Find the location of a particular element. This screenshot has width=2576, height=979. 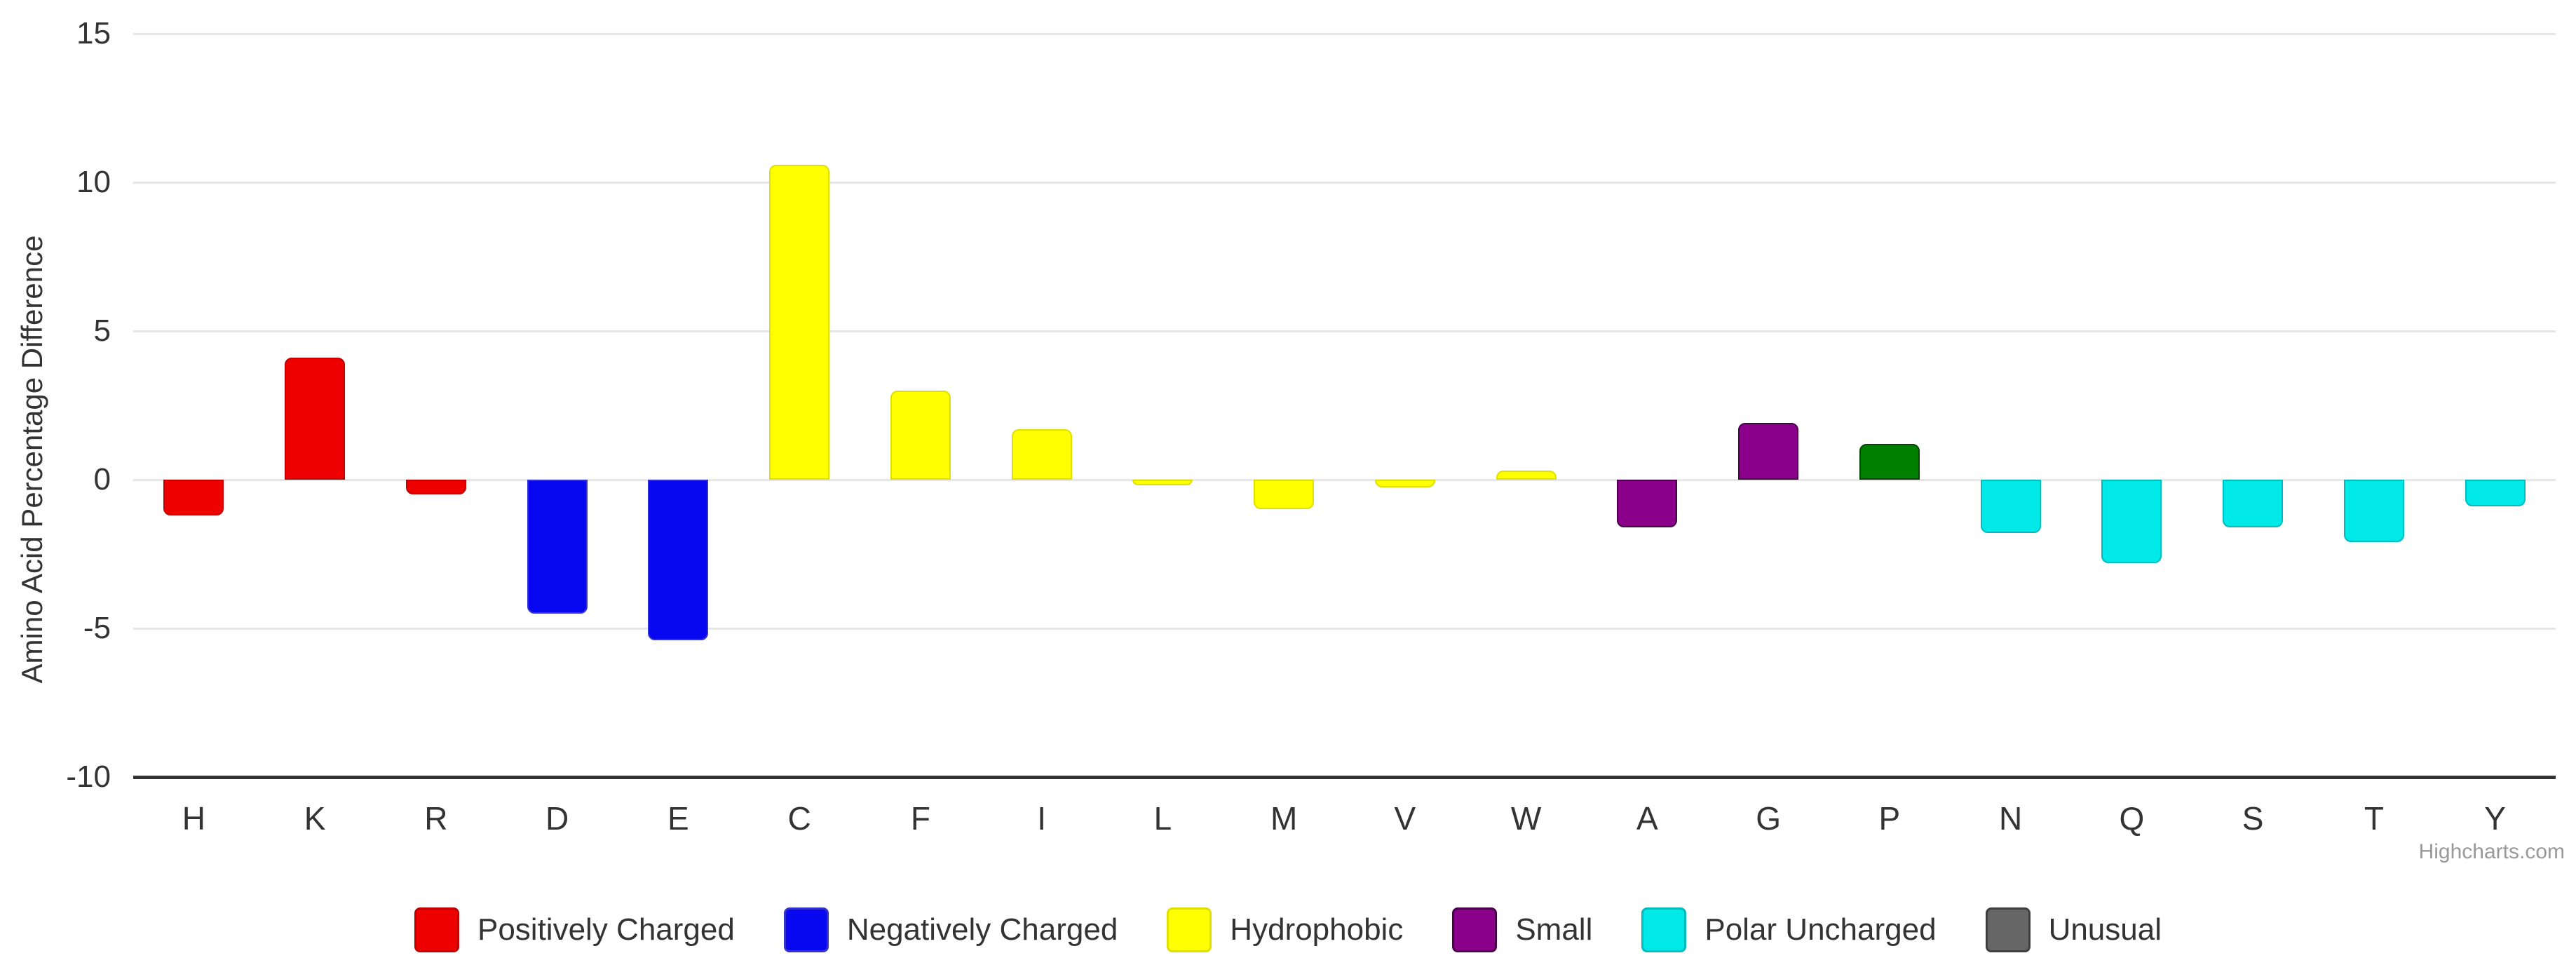

bar-G is located at coordinates (1768, 451).